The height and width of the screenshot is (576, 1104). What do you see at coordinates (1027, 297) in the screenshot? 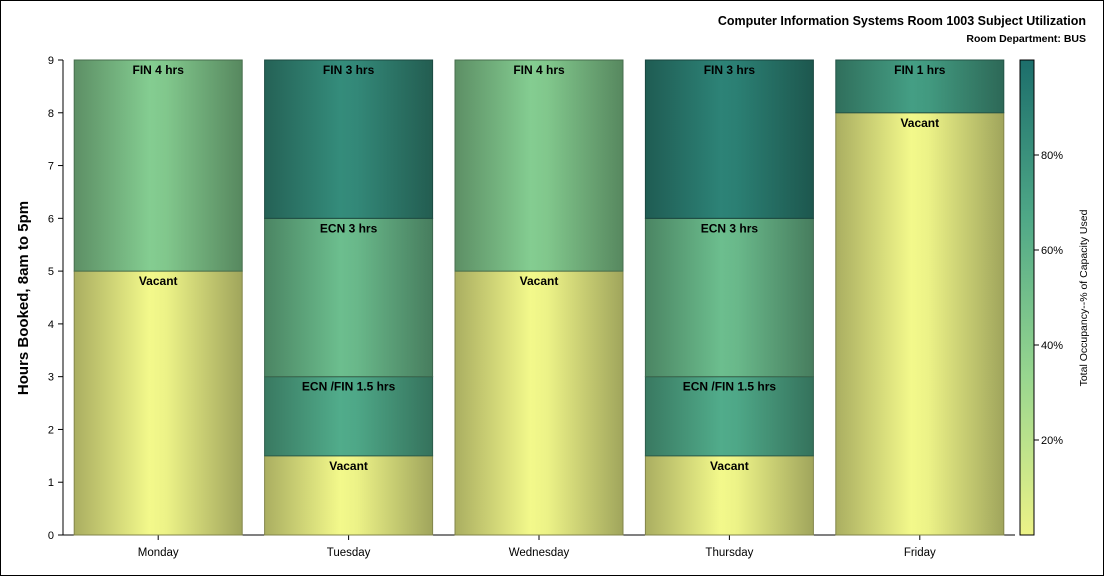
I see `colorbar-ramp` at bounding box center [1027, 297].